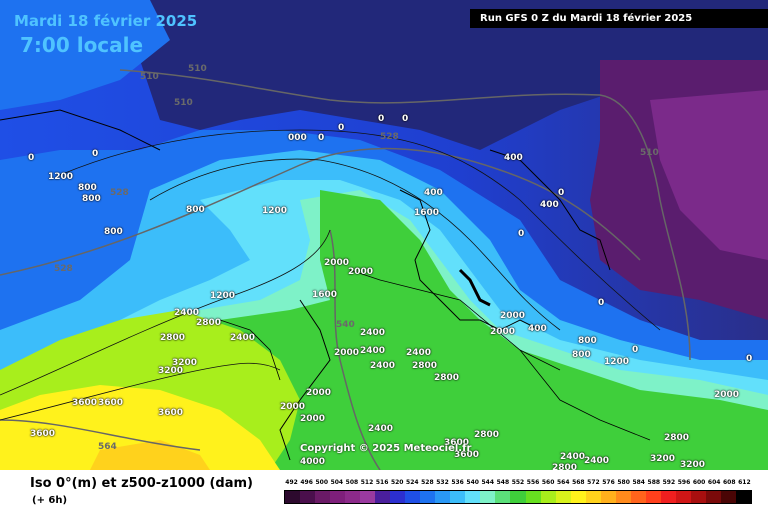 This screenshot has width=768, height=512. I want to click on thickness-label: 540, so click(345, 325).